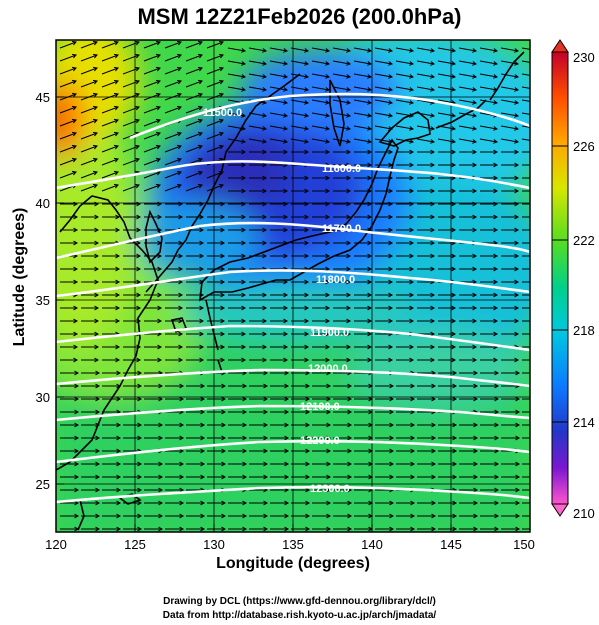 The width and height of the screenshot is (599, 625). What do you see at coordinates (584, 146) in the screenshot?
I see `colorbar-label: 226` at bounding box center [584, 146].